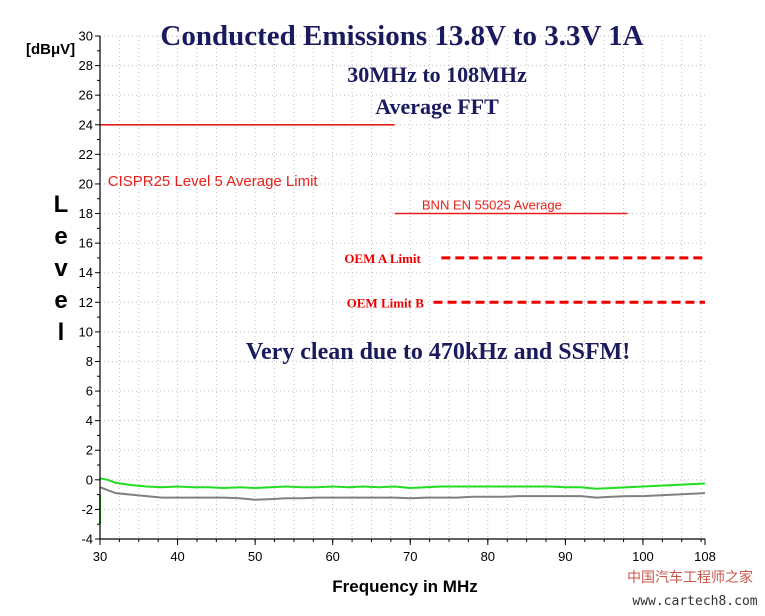 The image size is (765, 616). I want to click on y-axis-label-letter: v, so click(61, 268).